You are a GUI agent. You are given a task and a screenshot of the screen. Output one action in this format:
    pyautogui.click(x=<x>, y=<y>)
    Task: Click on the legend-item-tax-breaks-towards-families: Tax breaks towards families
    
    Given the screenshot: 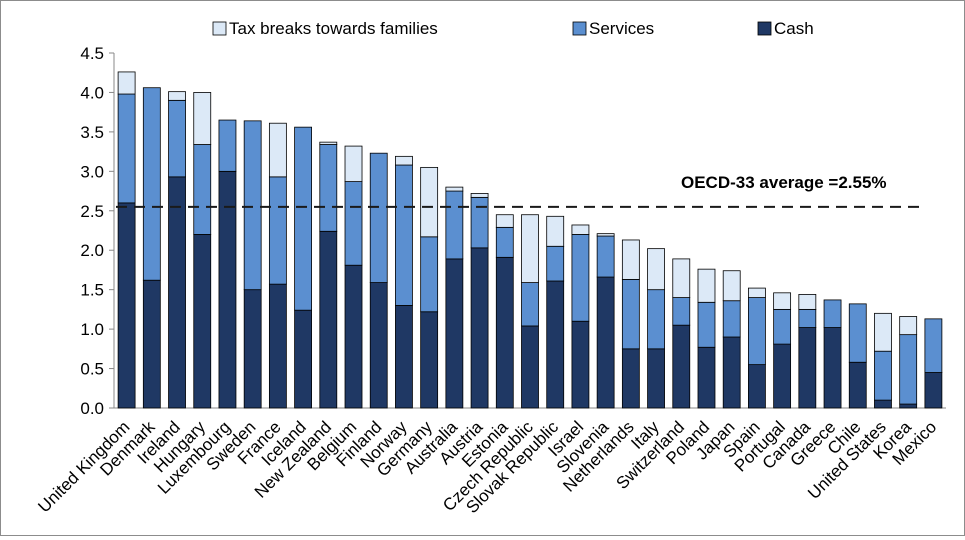 What is the action you would take?
    pyautogui.click(x=325, y=28)
    